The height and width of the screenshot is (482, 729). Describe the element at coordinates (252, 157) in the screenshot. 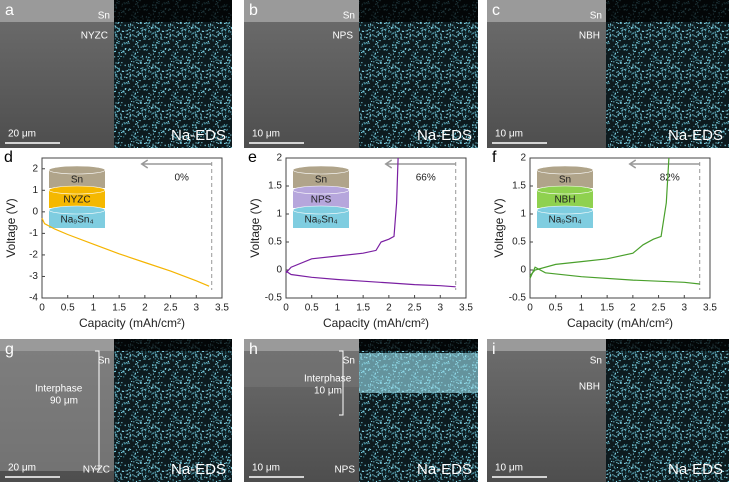

I see `panel-letter: e` at that location.